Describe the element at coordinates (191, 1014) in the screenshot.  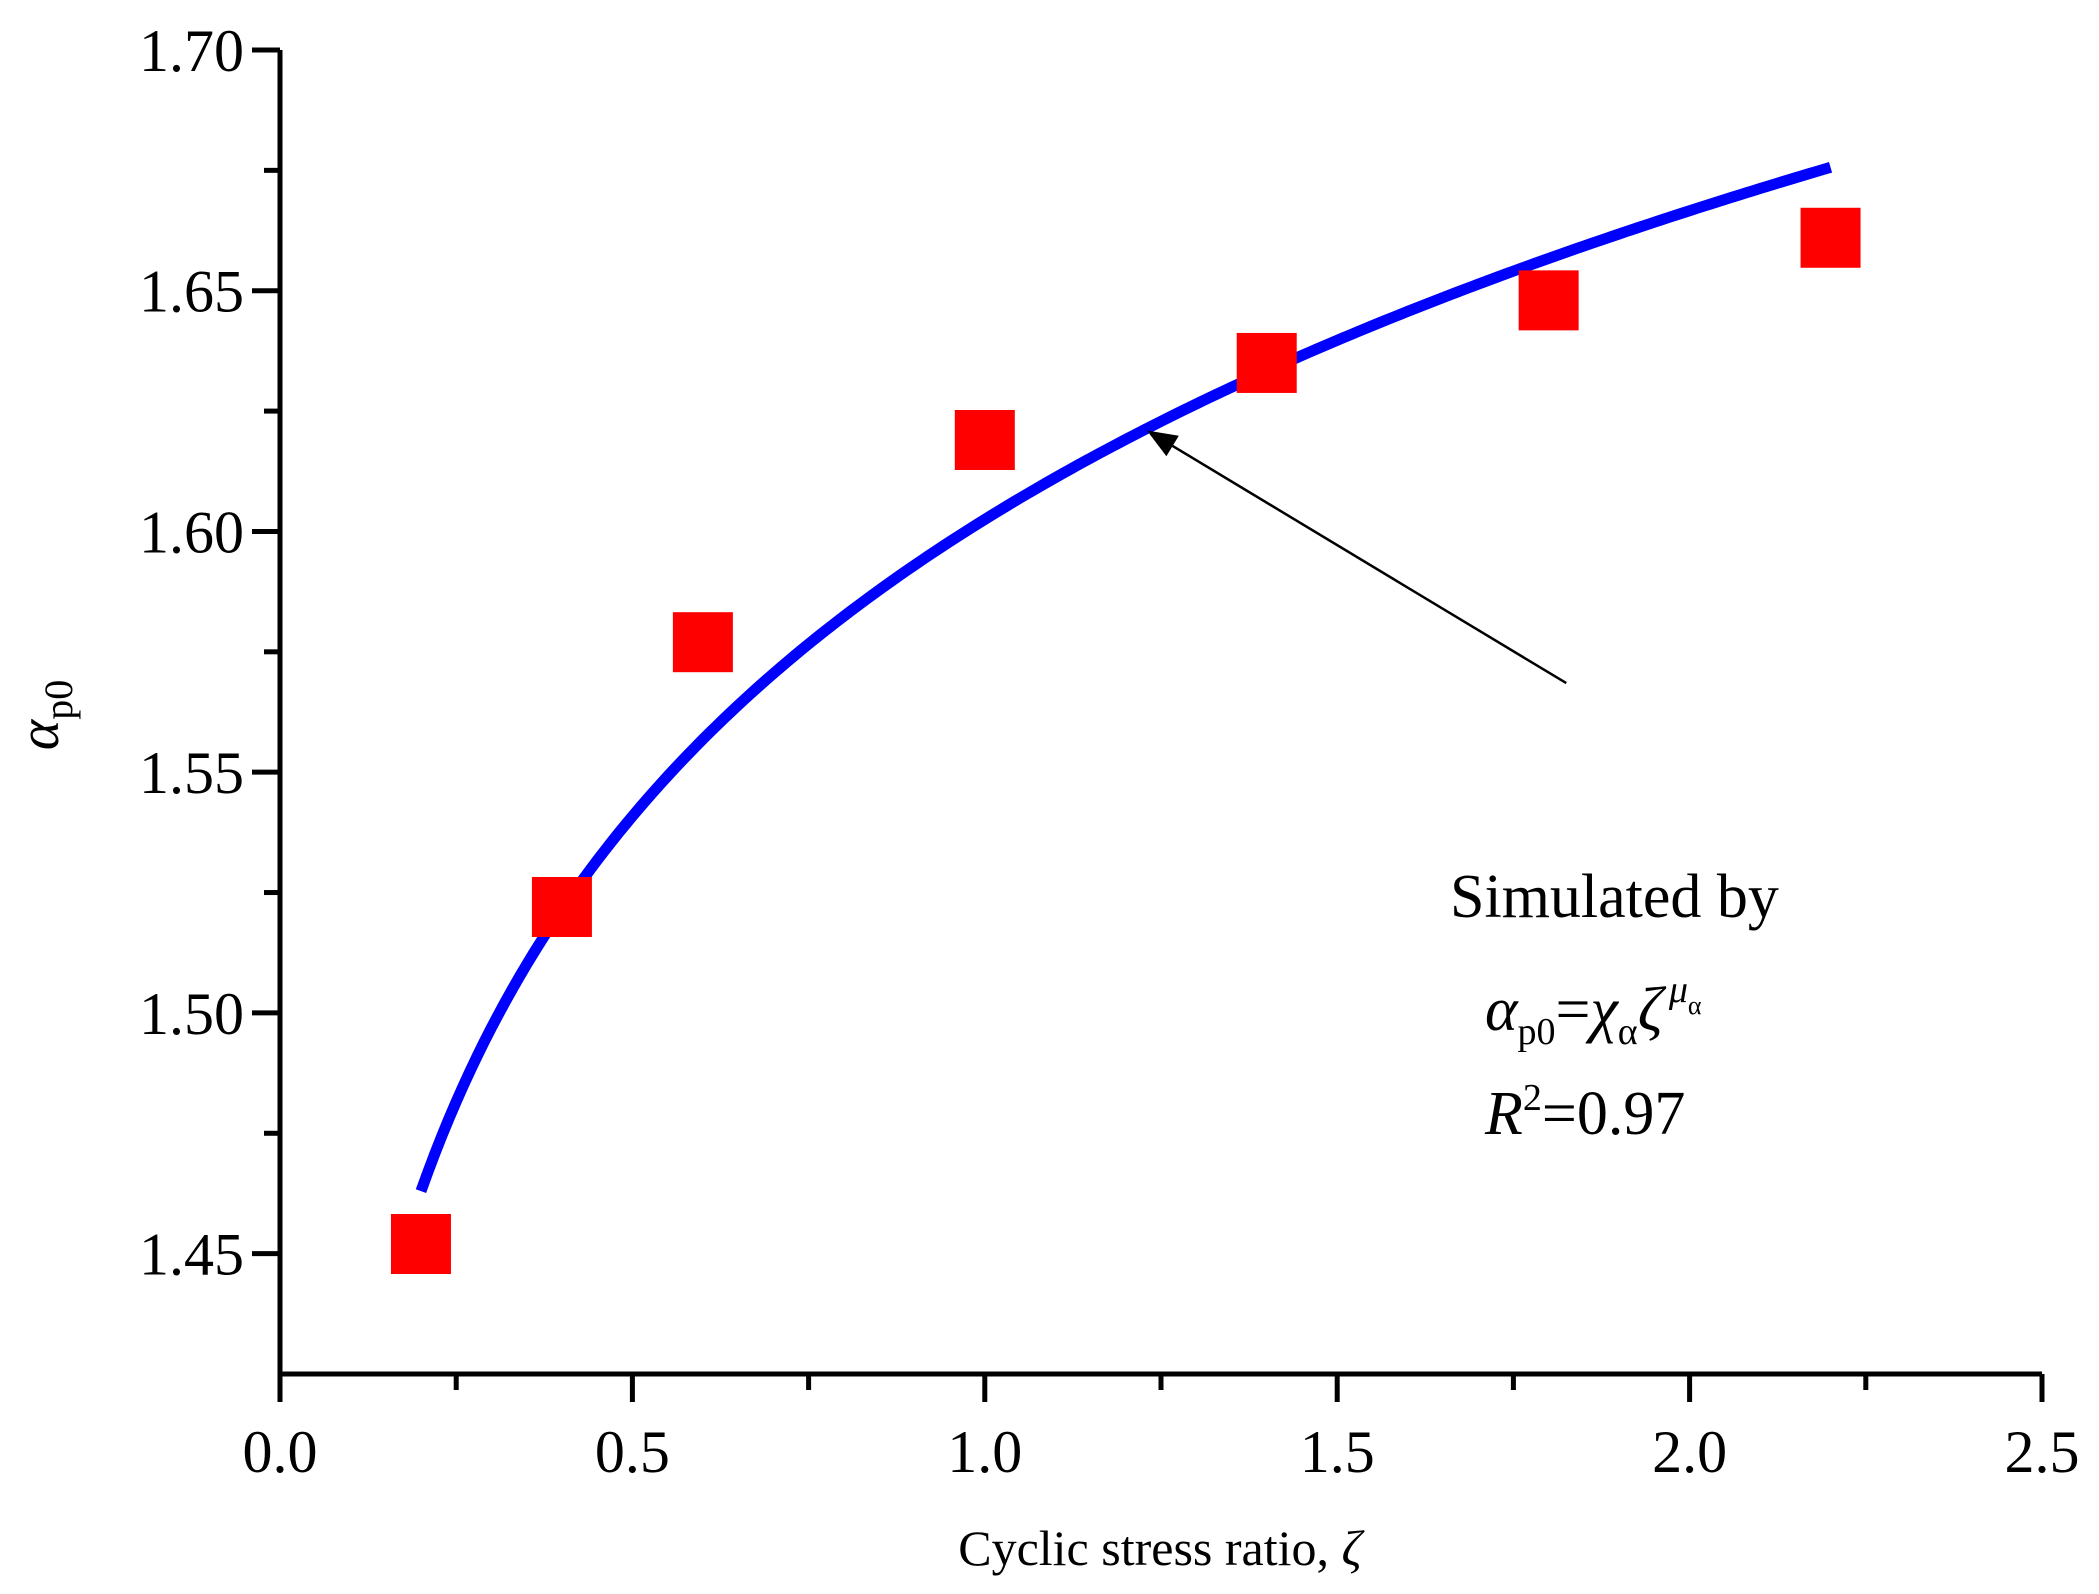
I see `y-tick-label: 1.50` at that location.